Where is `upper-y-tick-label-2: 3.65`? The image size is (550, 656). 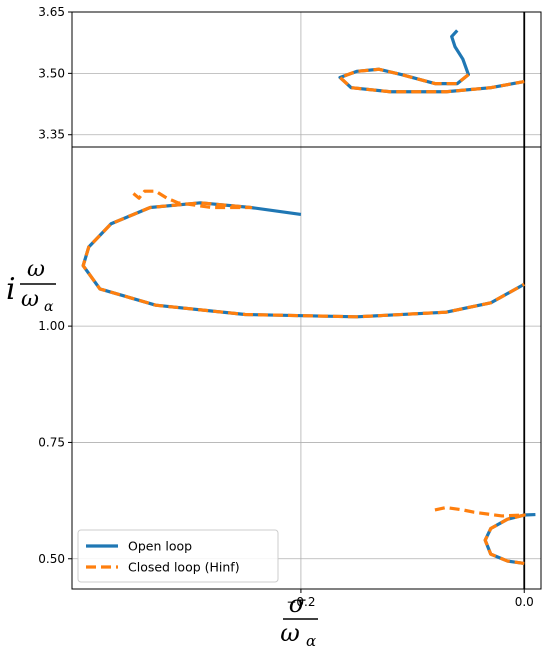 upper-y-tick-label-2: 3.65 is located at coordinates (51, 12).